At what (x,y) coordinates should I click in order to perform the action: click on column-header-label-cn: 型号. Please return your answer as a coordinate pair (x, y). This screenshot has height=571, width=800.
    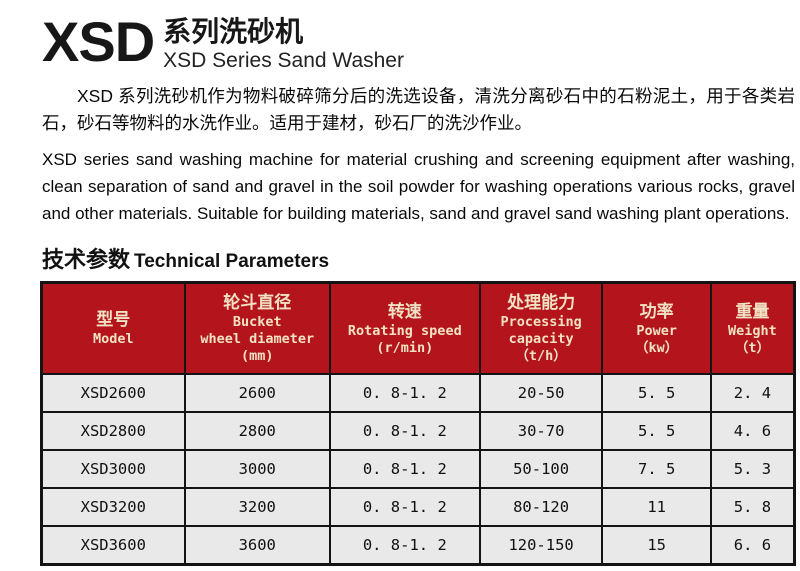
    Looking at the image, I should click on (113, 320).